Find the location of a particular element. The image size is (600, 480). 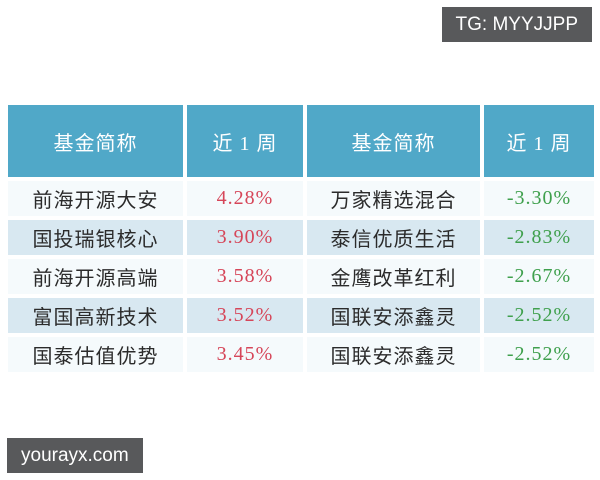

column-header-1week-left: 近 1 周 is located at coordinates (245, 141).